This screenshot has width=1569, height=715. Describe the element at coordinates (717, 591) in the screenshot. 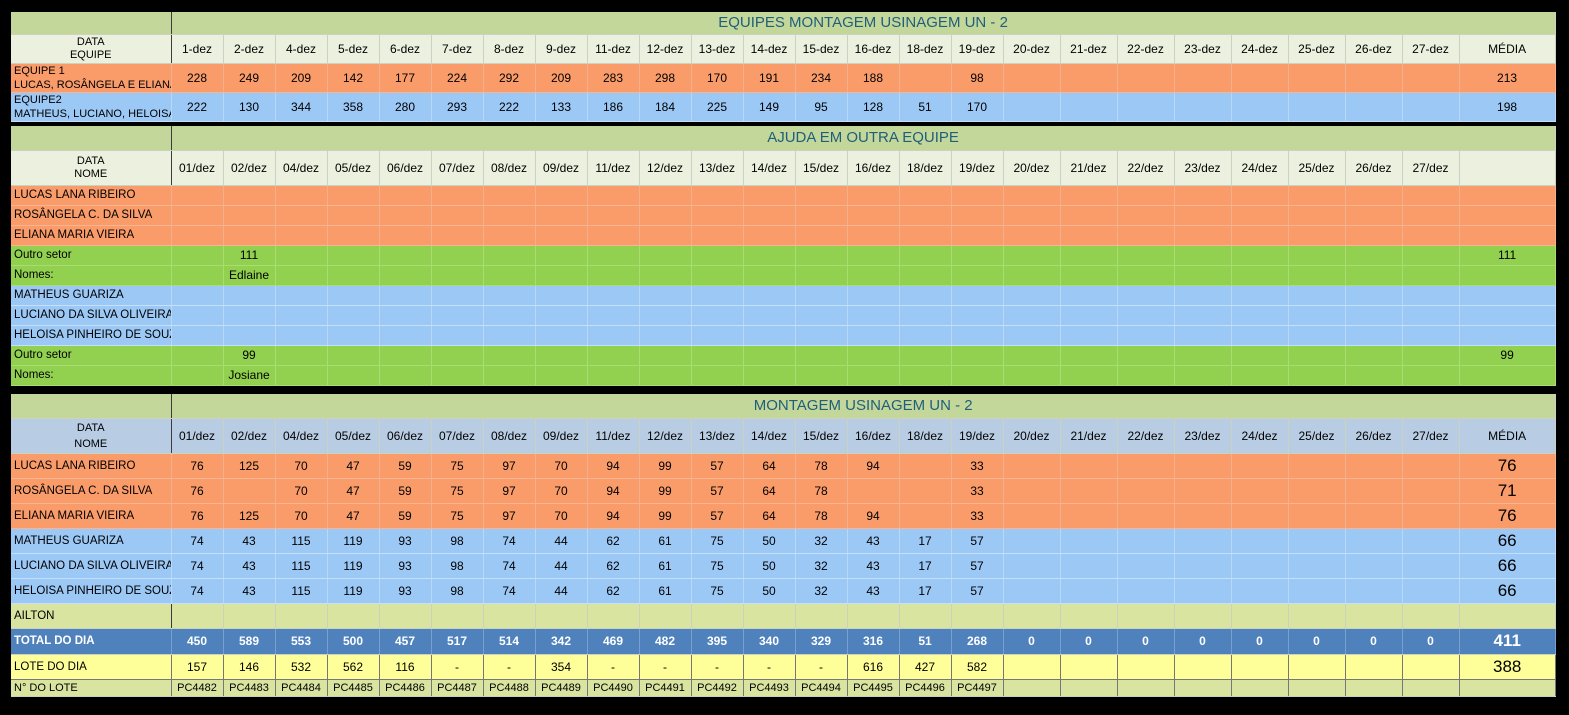

I see `value-cell: 75` at that location.